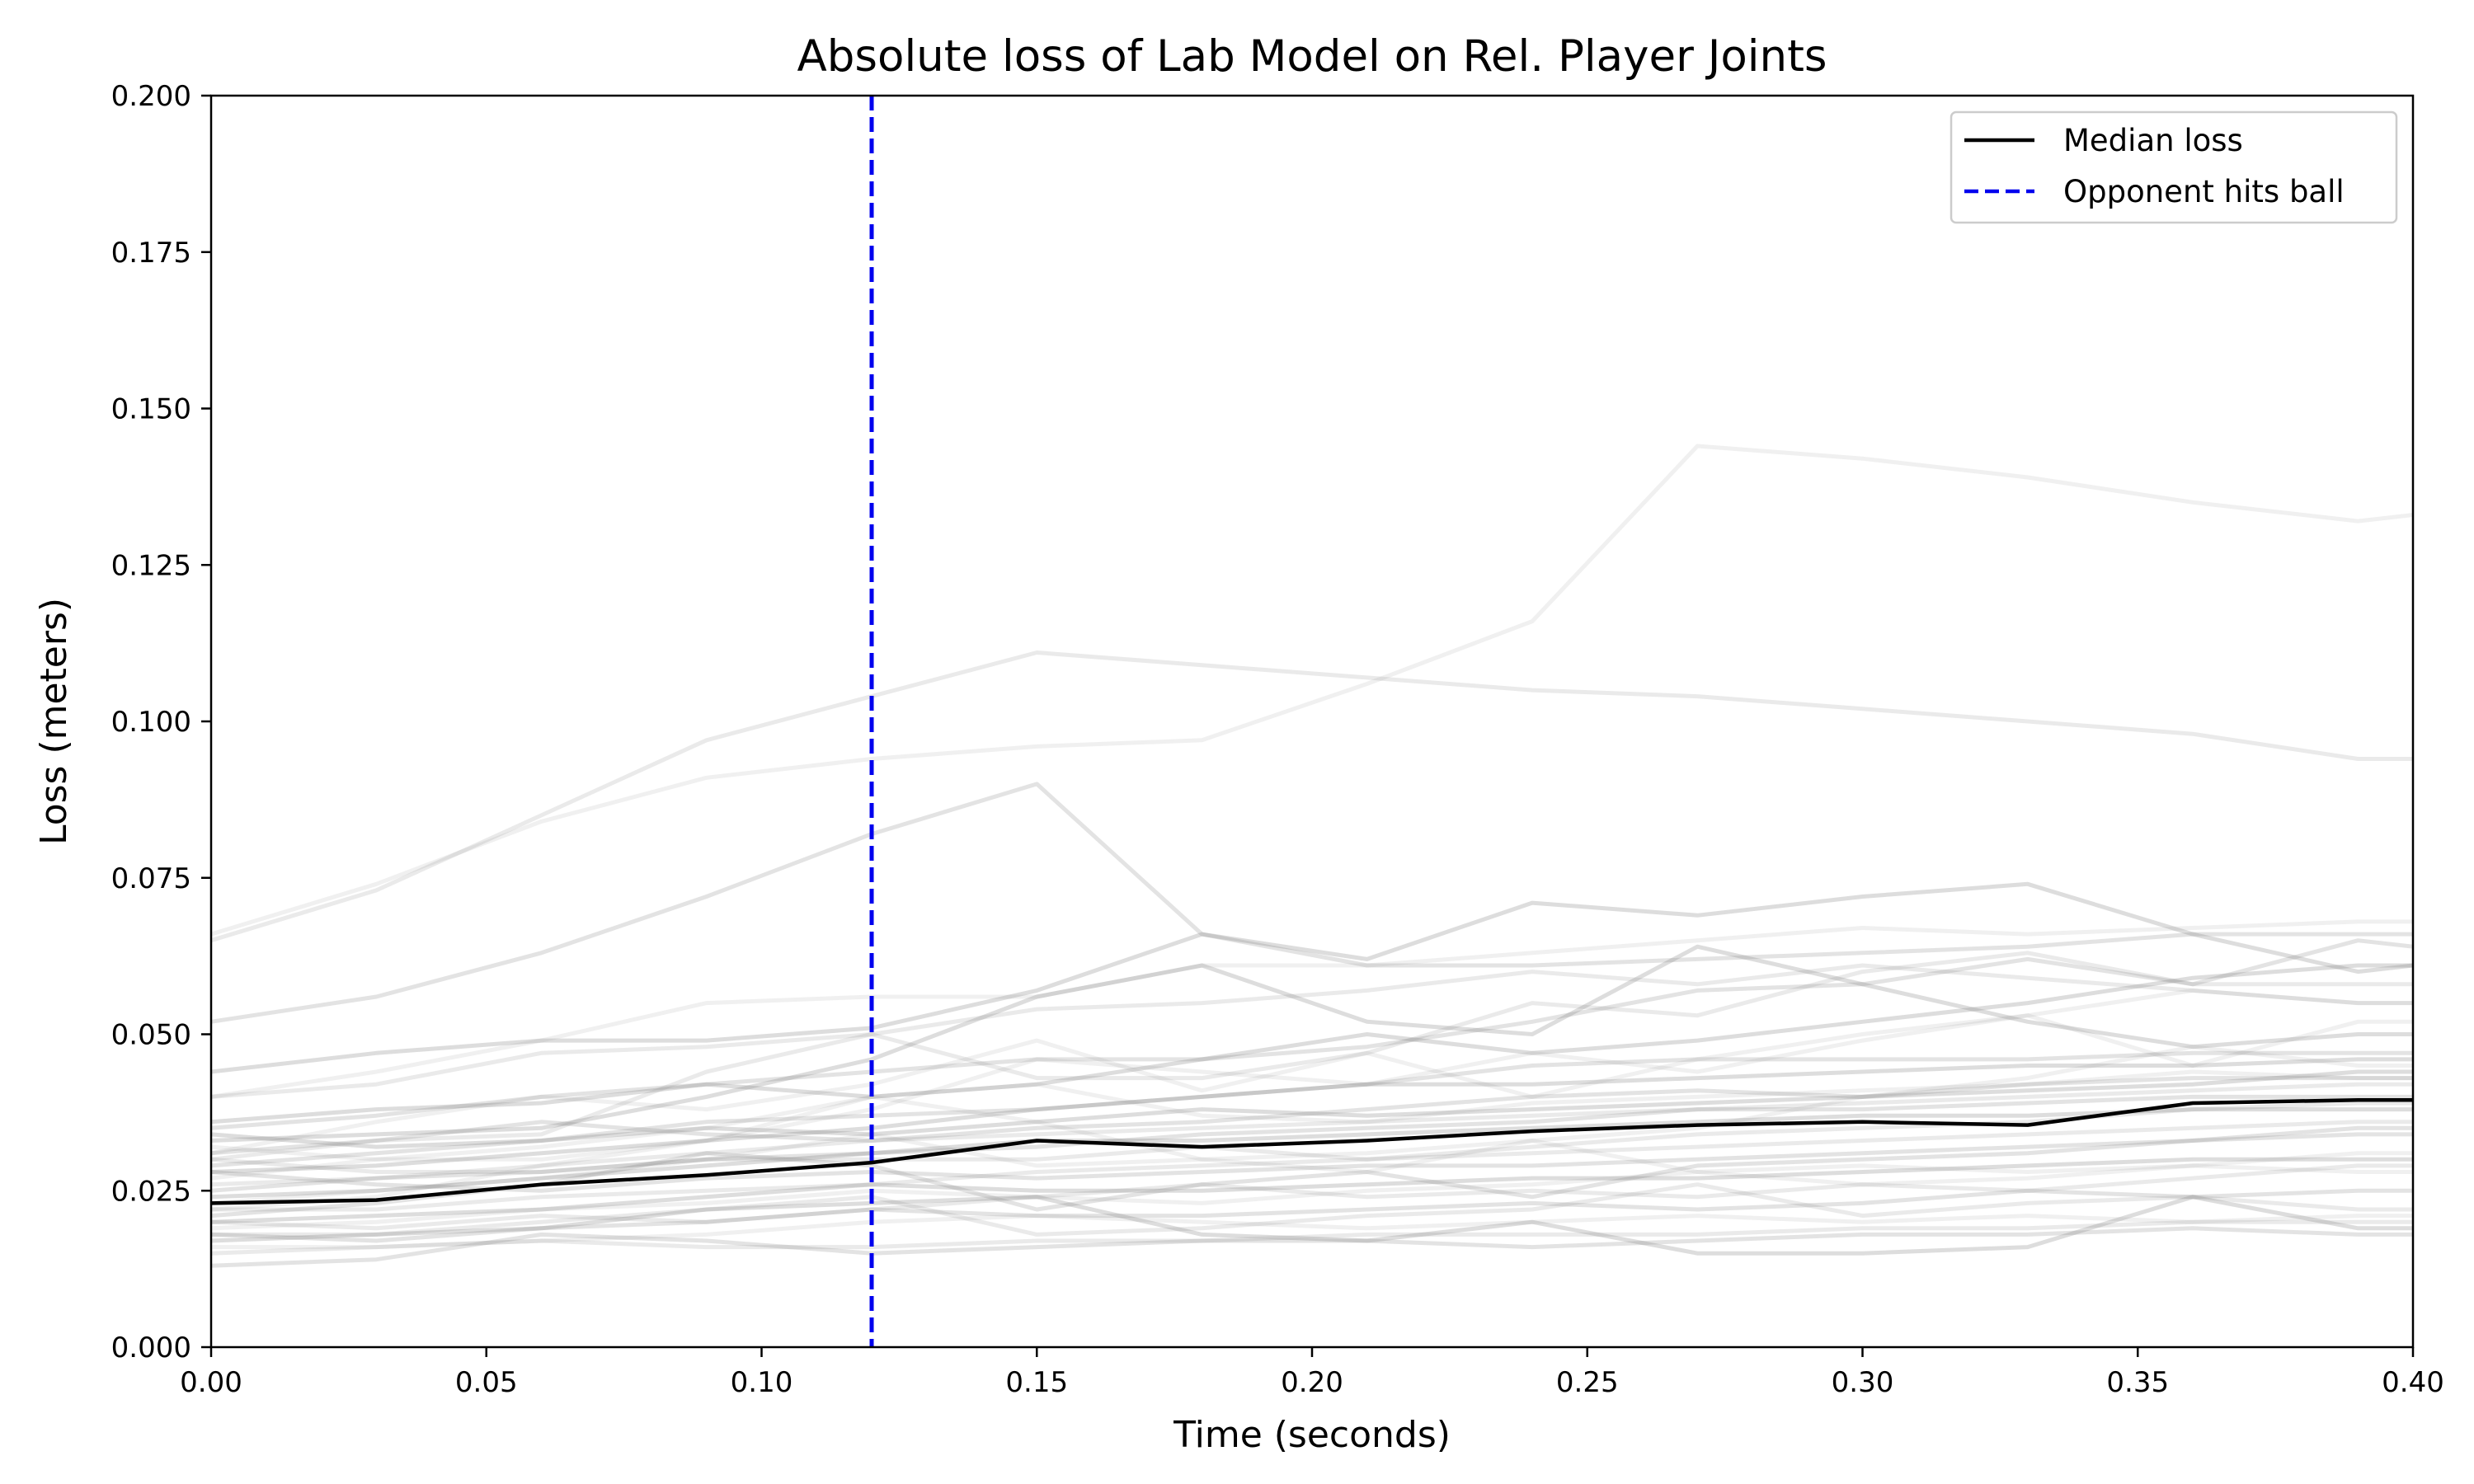 Image resolution: width=2474 pixels, height=1484 pixels. What do you see at coordinates (2153, 140) in the screenshot?
I see `legend-median-label: Median loss` at bounding box center [2153, 140].